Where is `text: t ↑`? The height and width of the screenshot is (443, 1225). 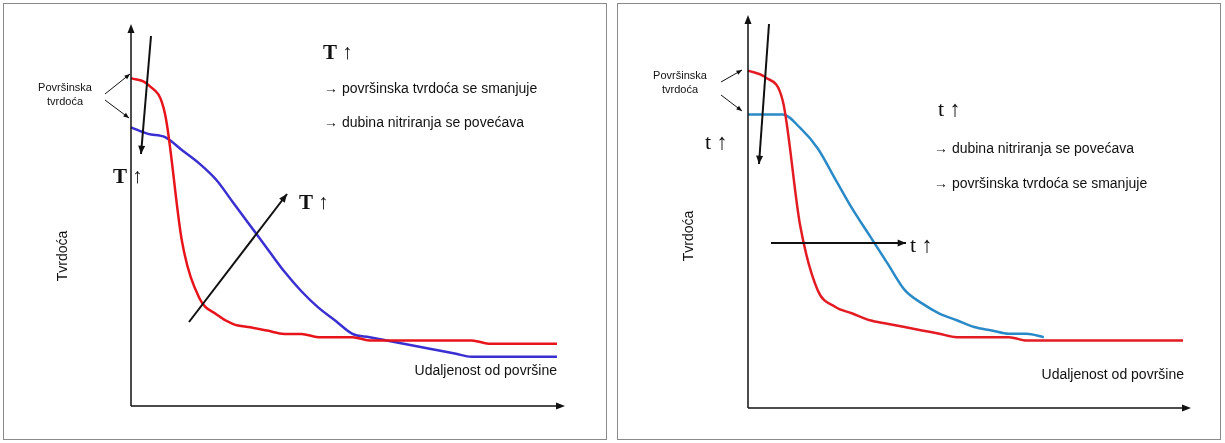
text: t ↑ is located at coordinates (716, 142).